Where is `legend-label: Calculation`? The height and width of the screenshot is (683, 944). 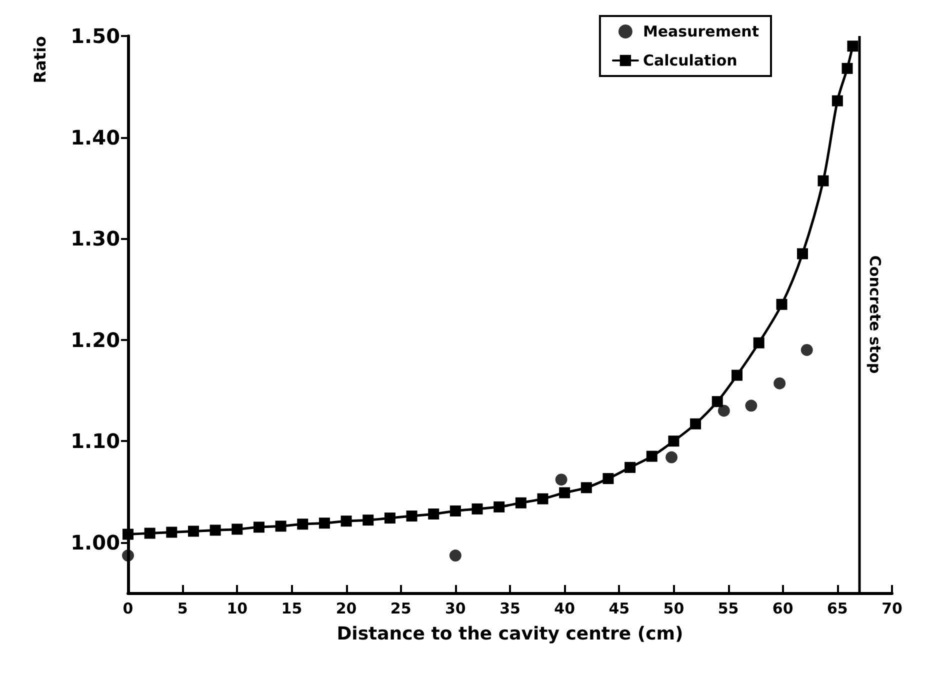 legend-label: Calculation is located at coordinates (690, 61).